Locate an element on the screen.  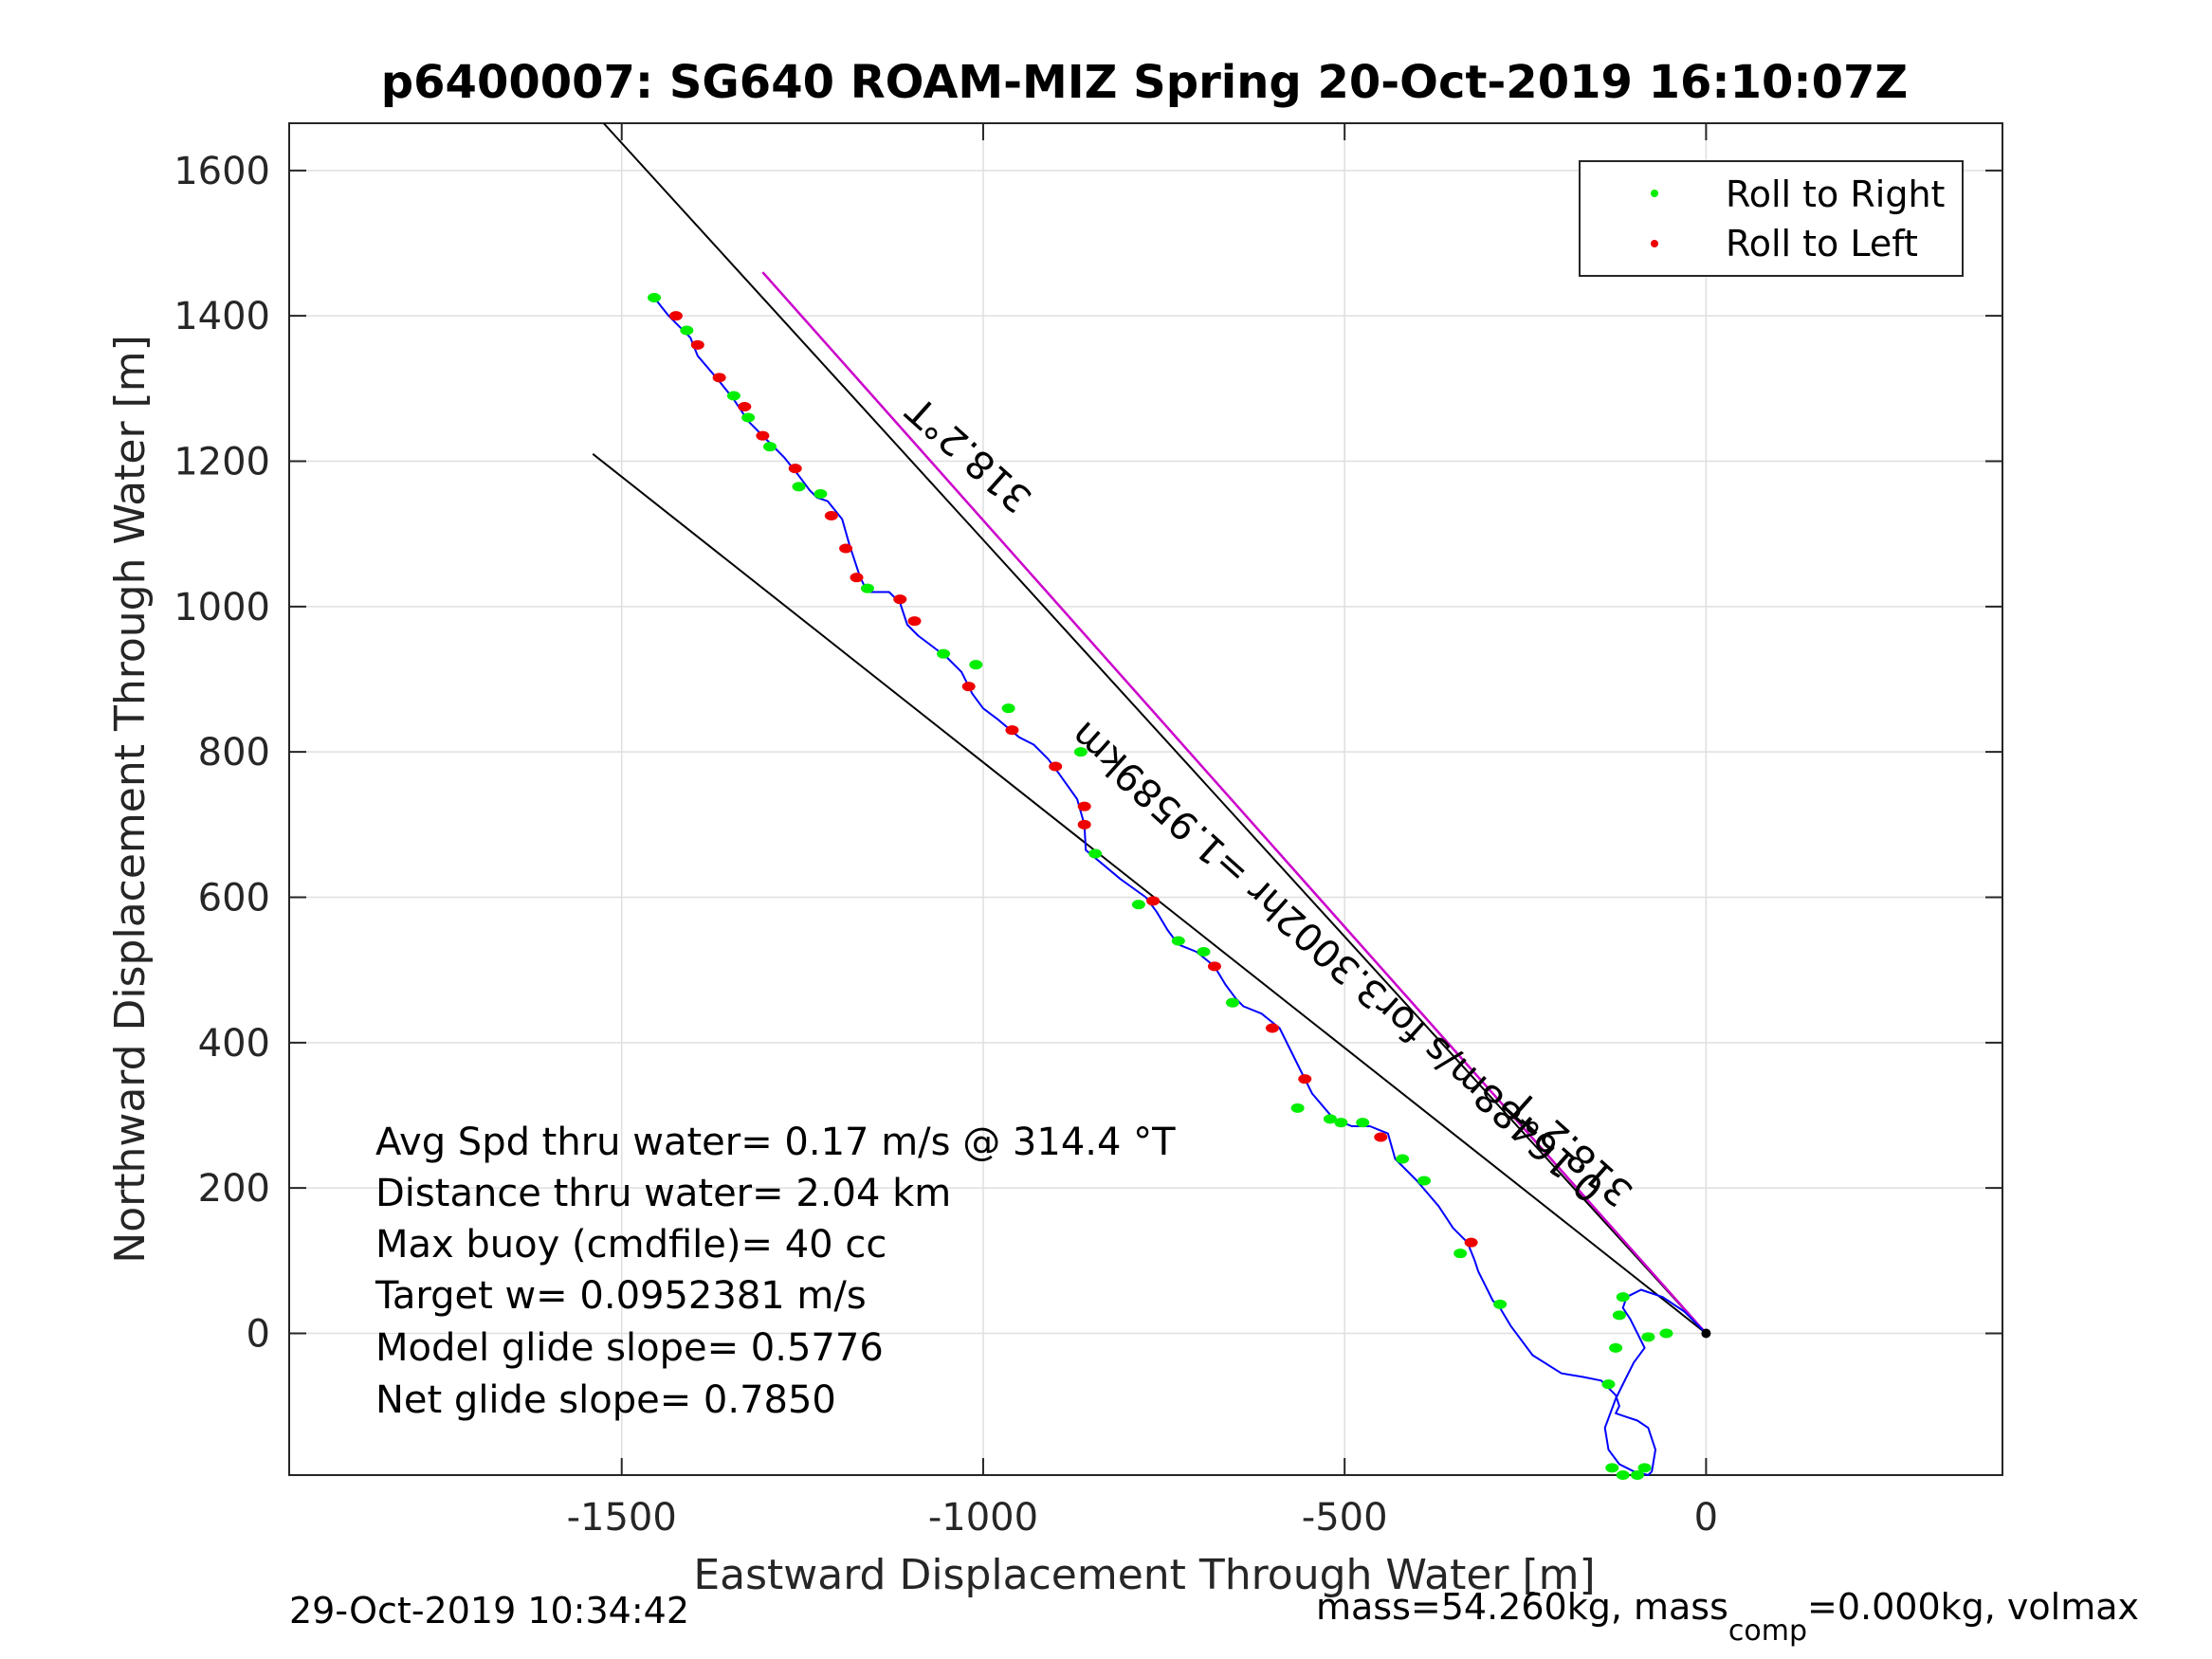
footer-mass-part-a: mass=54.260kg, mass is located at coordinates (1522, 1607).